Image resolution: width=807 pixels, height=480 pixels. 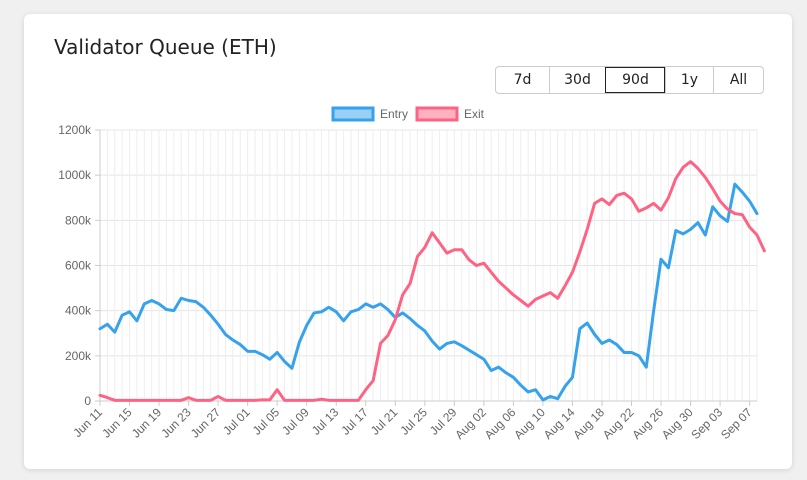 I want to click on x-tick-label: Sep 07, so click(x=736, y=423).